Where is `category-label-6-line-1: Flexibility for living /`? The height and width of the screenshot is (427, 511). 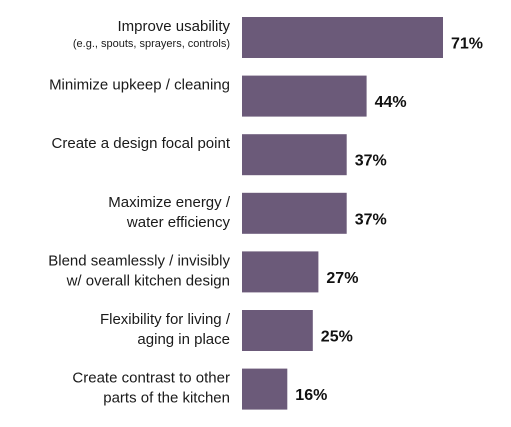
category-label-6-line-1: Flexibility for living / is located at coordinates (165, 319).